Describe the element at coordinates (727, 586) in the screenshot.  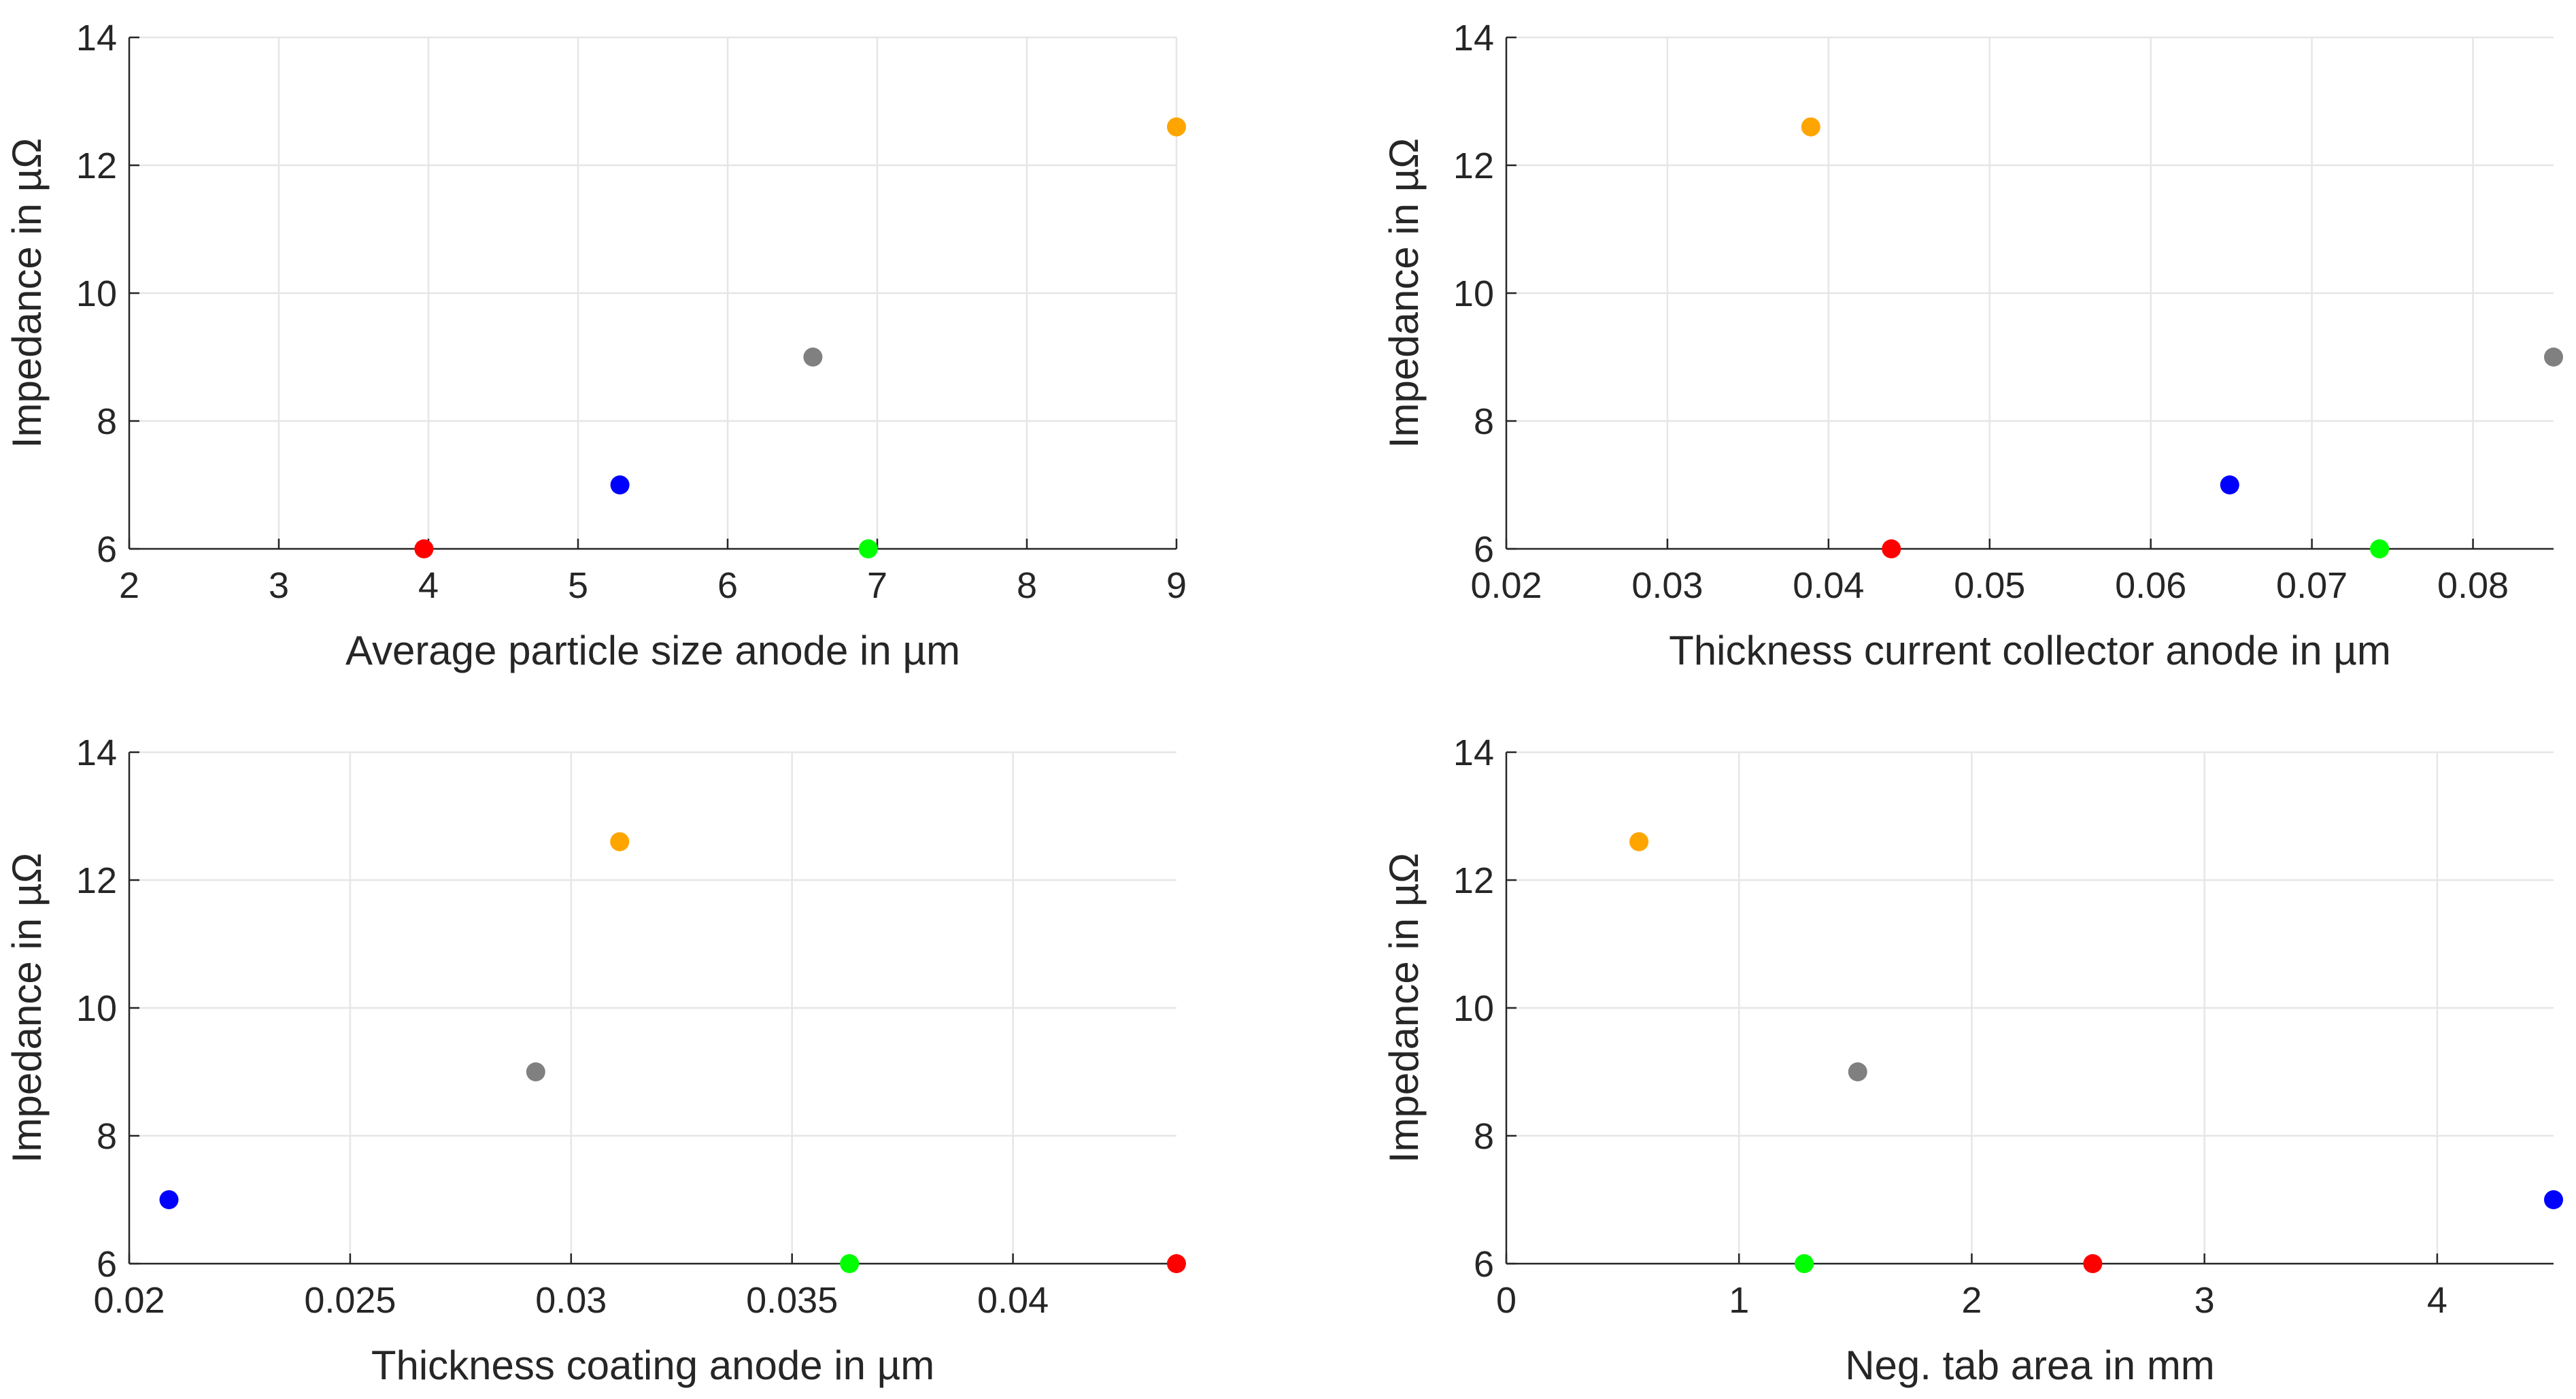
I see `x-tick-label: 6` at that location.